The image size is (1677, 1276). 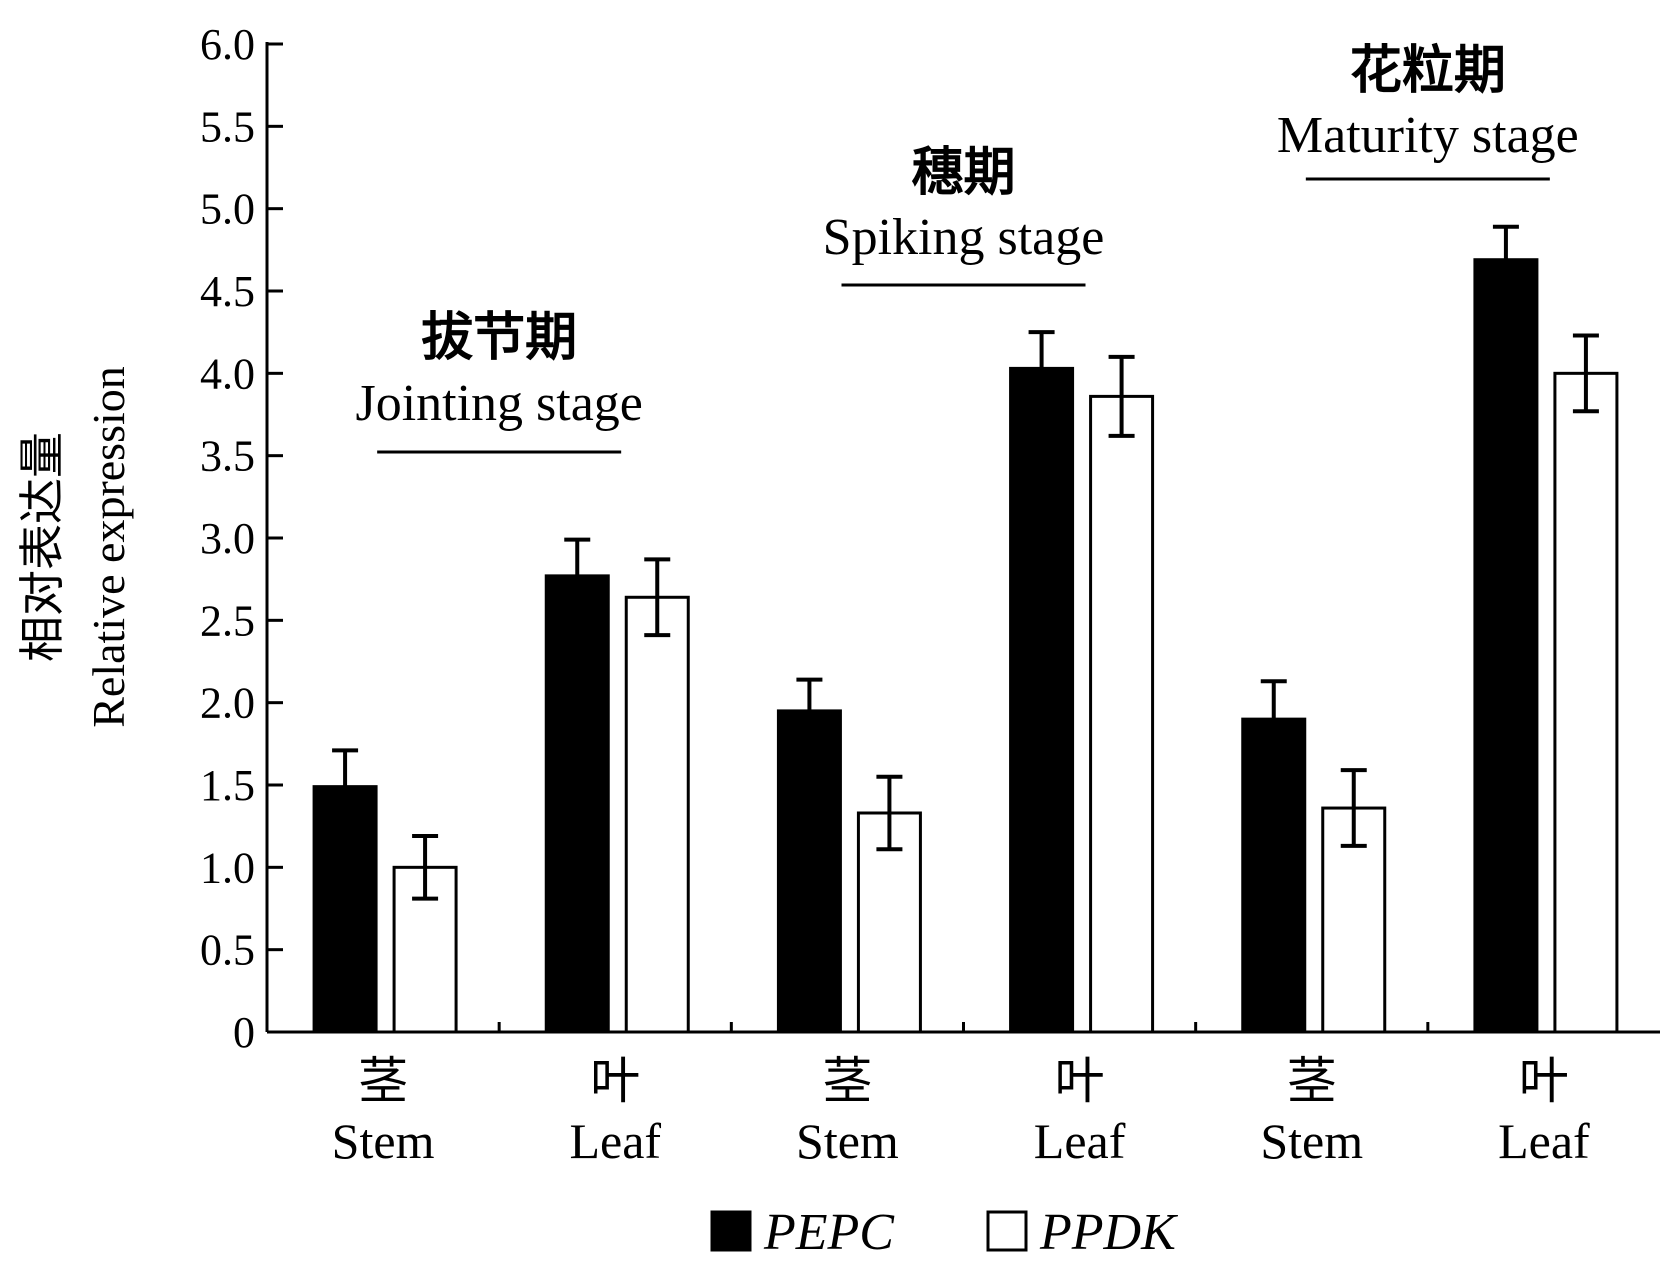 I want to click on stage-annotation: 花粒期 Maturity stage, so click(x=1428, y=111).